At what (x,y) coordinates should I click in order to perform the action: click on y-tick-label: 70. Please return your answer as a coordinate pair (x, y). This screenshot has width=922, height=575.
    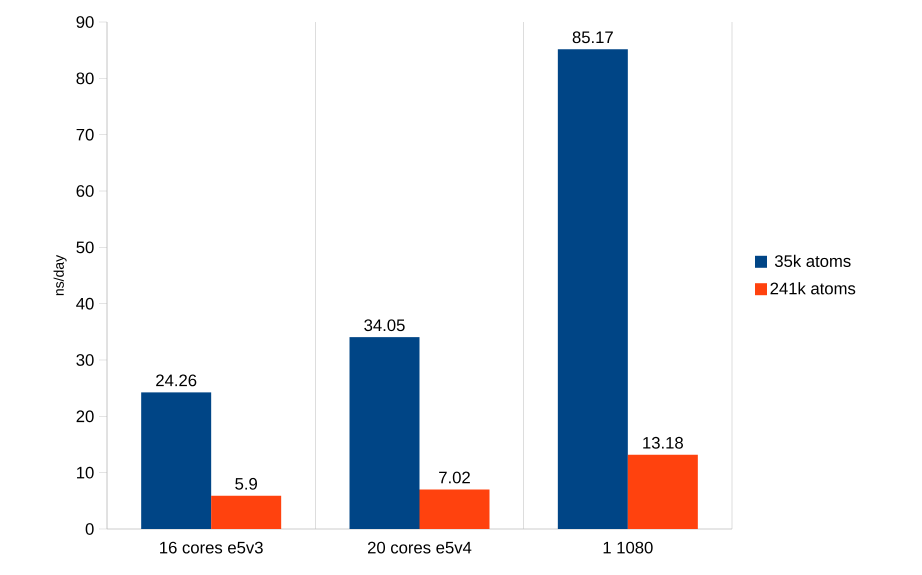
    Looking at the image, I should click on (85, 134).